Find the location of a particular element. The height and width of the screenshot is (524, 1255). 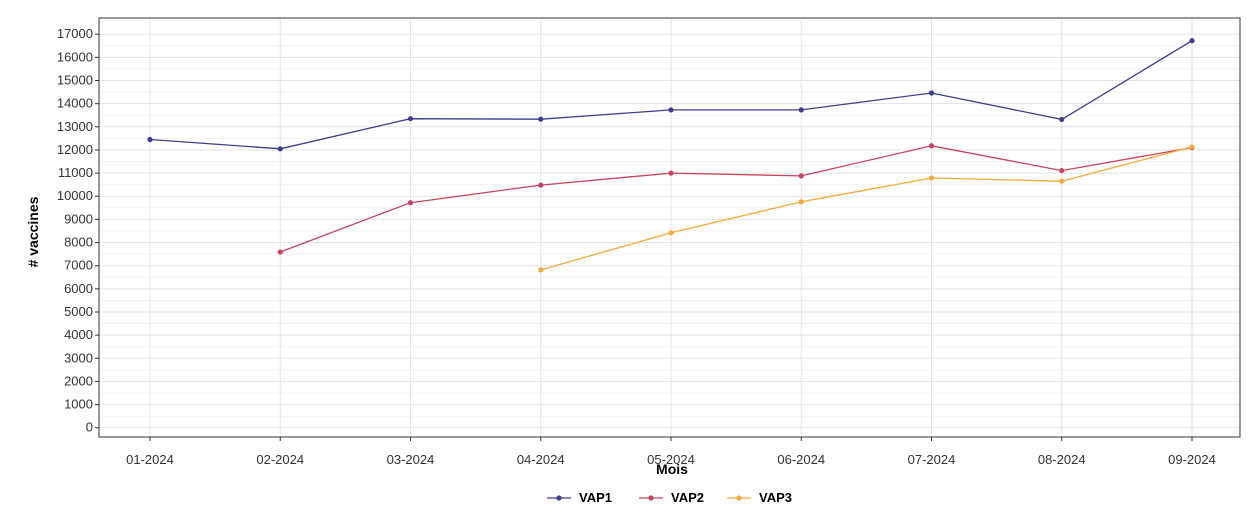

y-tick-label: 13000 is located at coordinates (75, 126).